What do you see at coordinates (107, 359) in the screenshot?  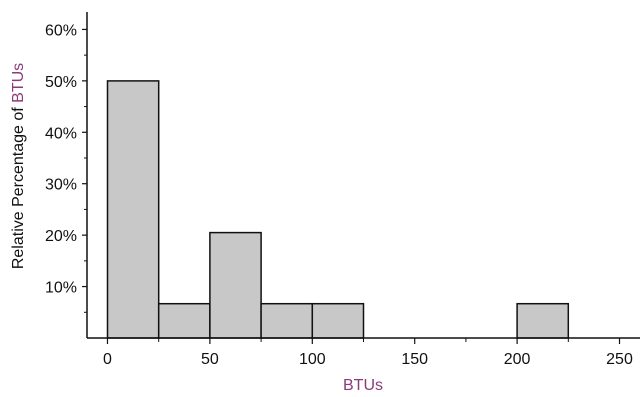 I see `x-tick-label-0: 0` at bounding box center [107, 359].